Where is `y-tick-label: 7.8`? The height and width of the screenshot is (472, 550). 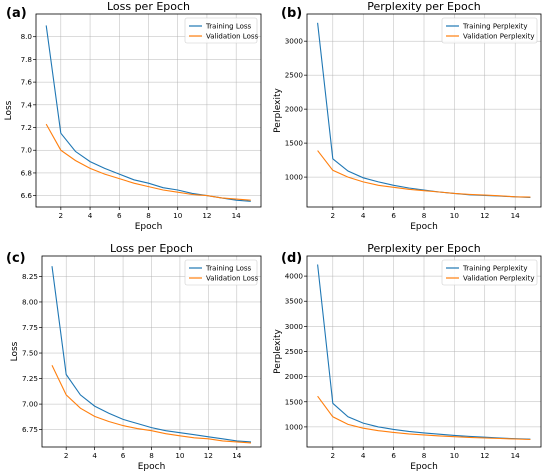 y-tick-label: 7.8 is located at coordinates (27, 59).